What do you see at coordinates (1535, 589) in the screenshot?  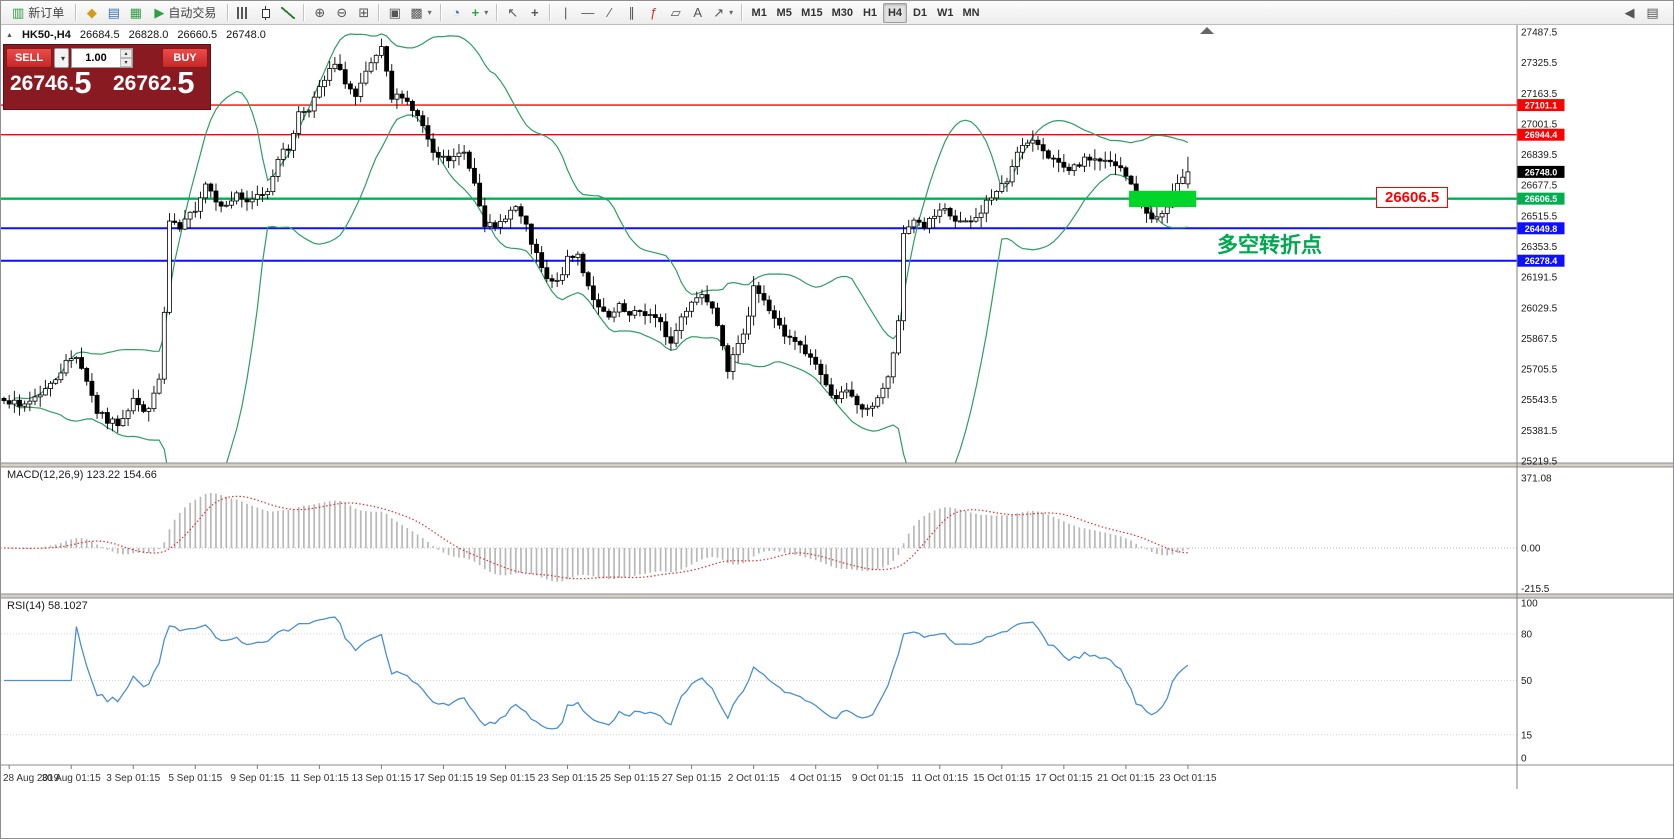 I see `svg-text: -215.5` at bounding box center [1535, 589].